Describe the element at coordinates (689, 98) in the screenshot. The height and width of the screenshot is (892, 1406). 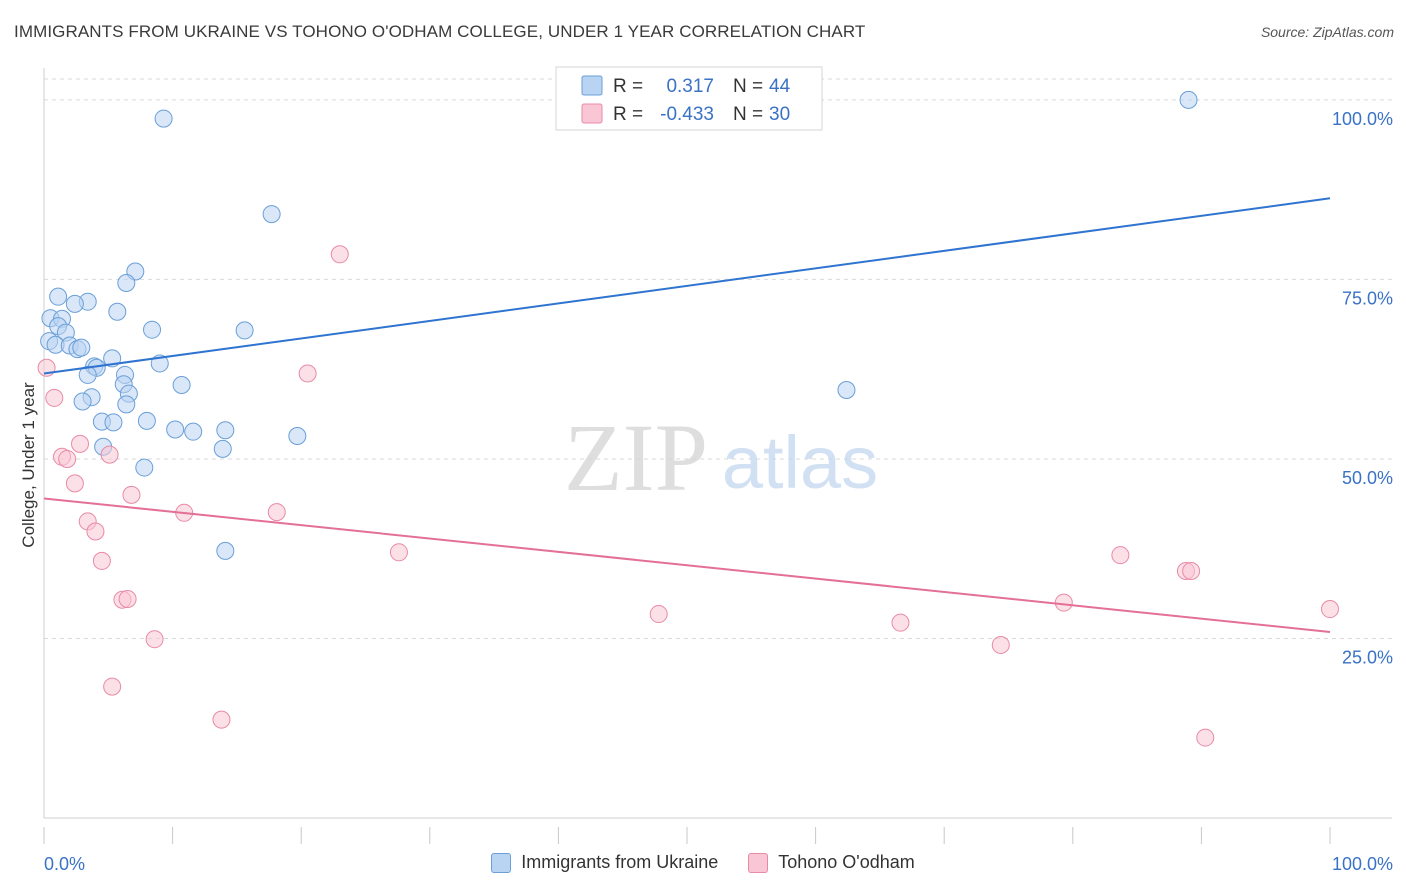
I see `correlation-legend: R = 0.317 N = 44 R = -0.433 N = 30` at that location.